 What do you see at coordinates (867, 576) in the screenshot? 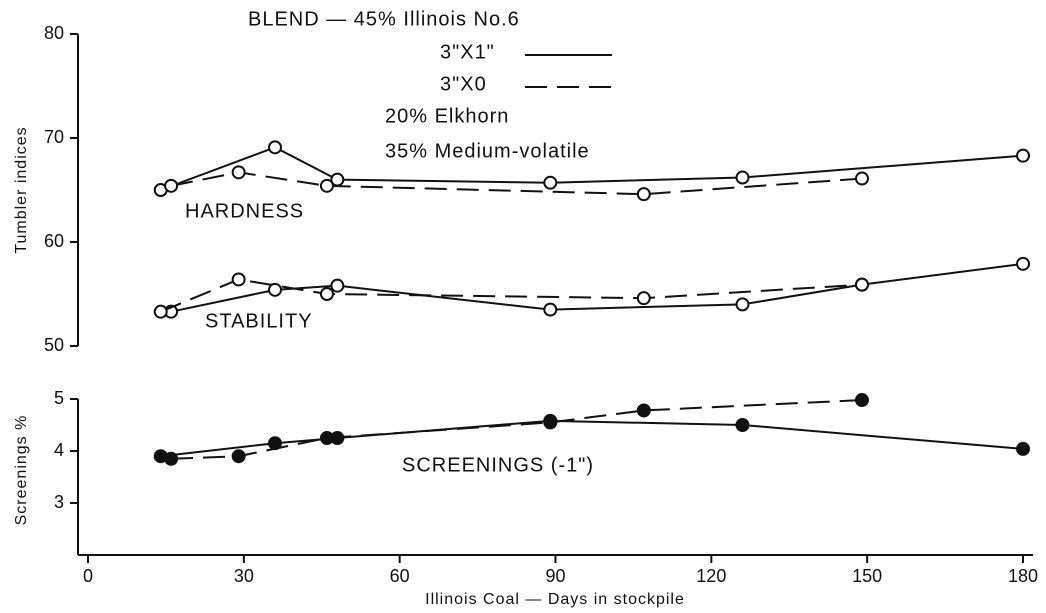
I see `x-tick-label: 150` at bounding box center [867, 576].